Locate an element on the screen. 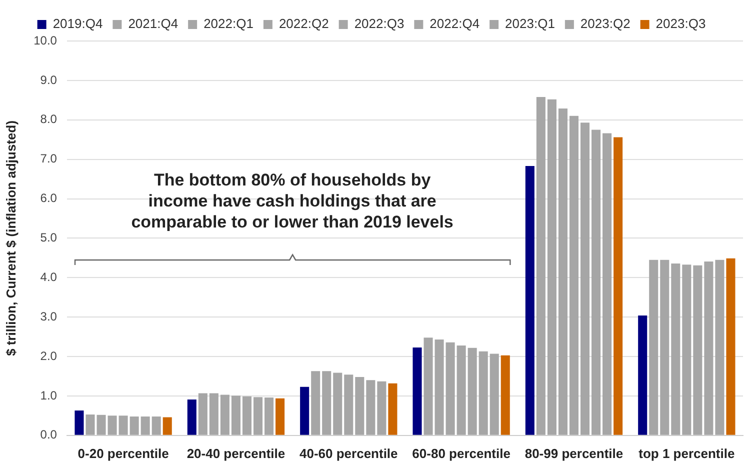 The width and height of the screenshot is (749, 465). y-tick-label: 1.0 is located at coordinates (49, 395).